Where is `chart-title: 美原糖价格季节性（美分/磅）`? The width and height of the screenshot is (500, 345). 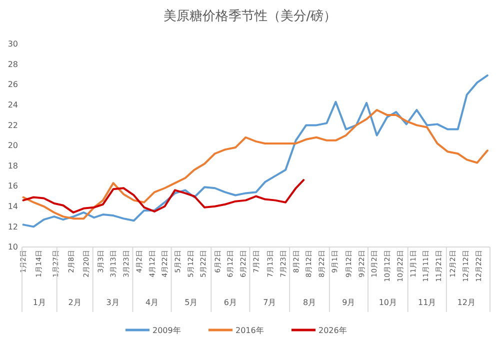 chart-title: 美原糖价格季节性（美分/磅） is located at coordinates (250, 16).